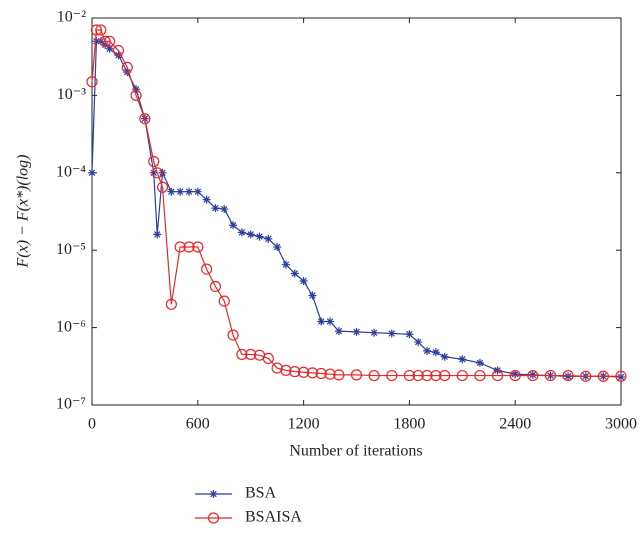 The width and height of the screenshot is (643, 539). Describe the element at coordinates (409, 424) in the screenshot. I see `x-tick-label: 1800` at that location.